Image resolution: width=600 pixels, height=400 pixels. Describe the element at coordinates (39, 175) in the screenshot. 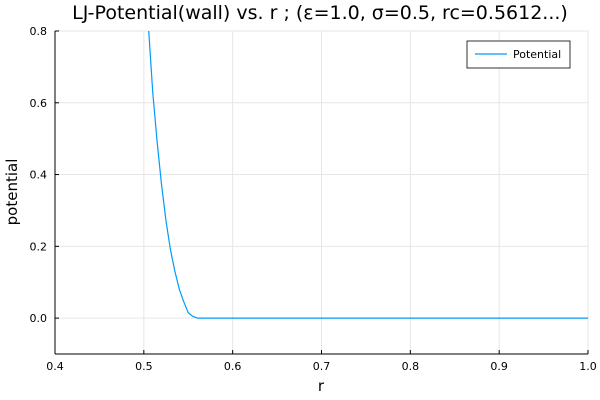

I see `y-tick-label: 0.4` at that location.